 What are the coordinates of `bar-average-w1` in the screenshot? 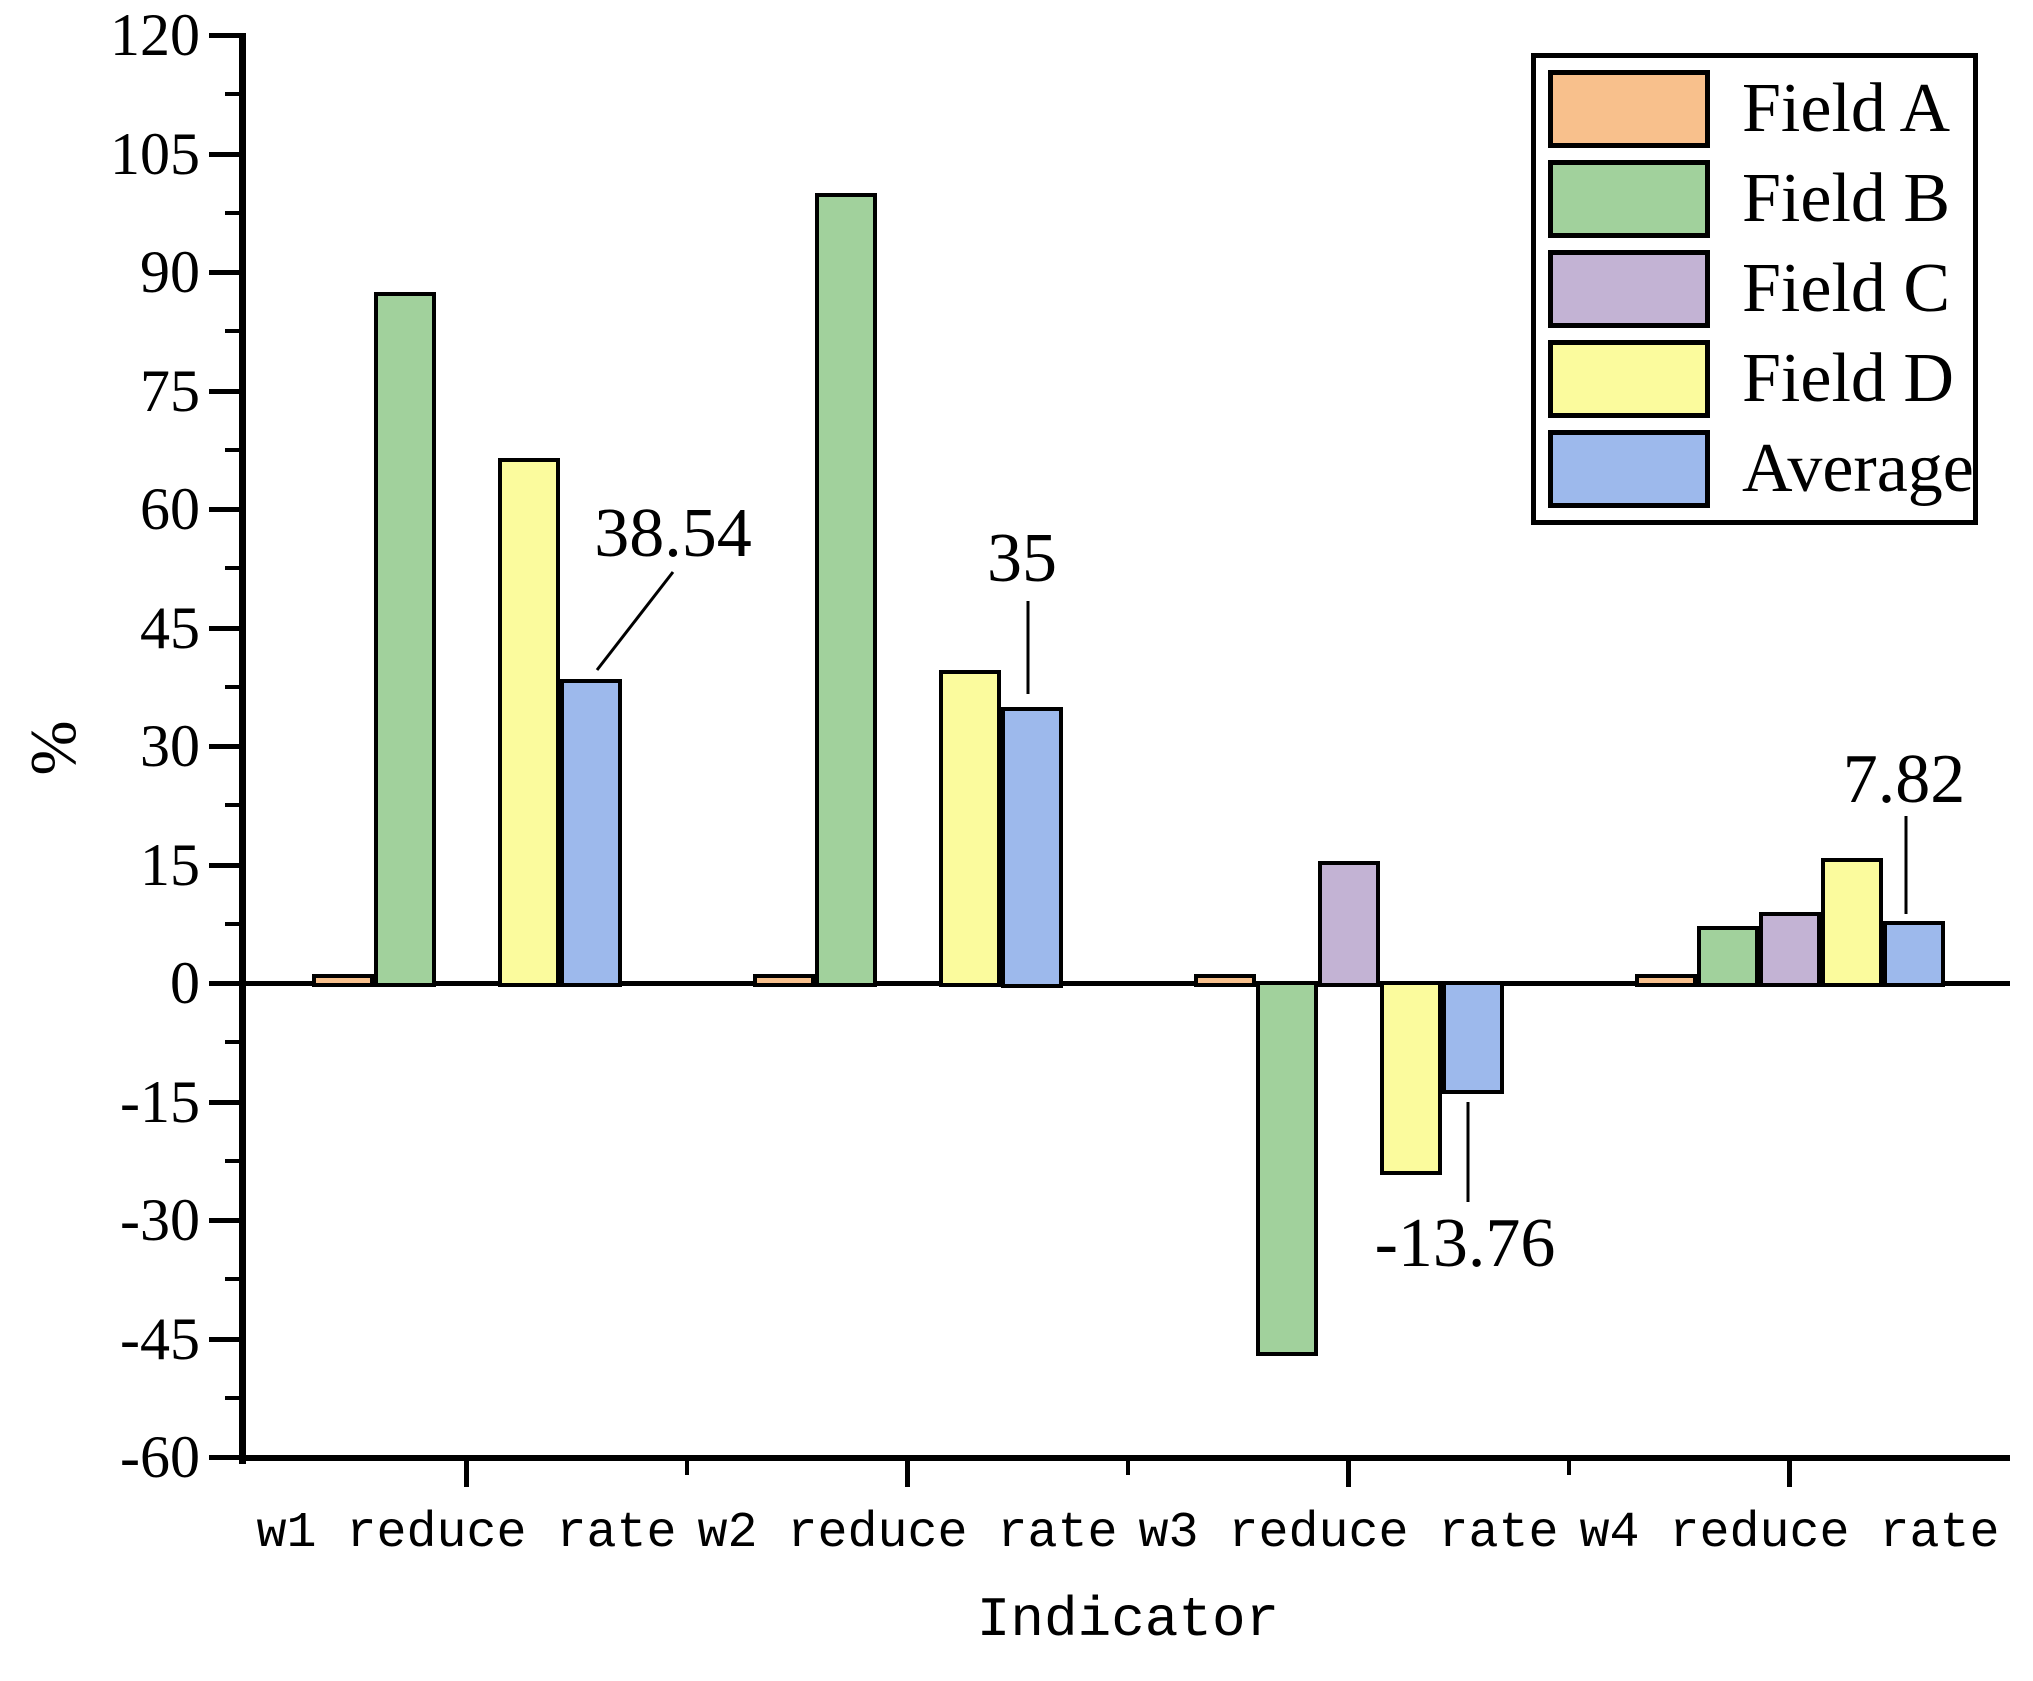 It's located at (591, 833).